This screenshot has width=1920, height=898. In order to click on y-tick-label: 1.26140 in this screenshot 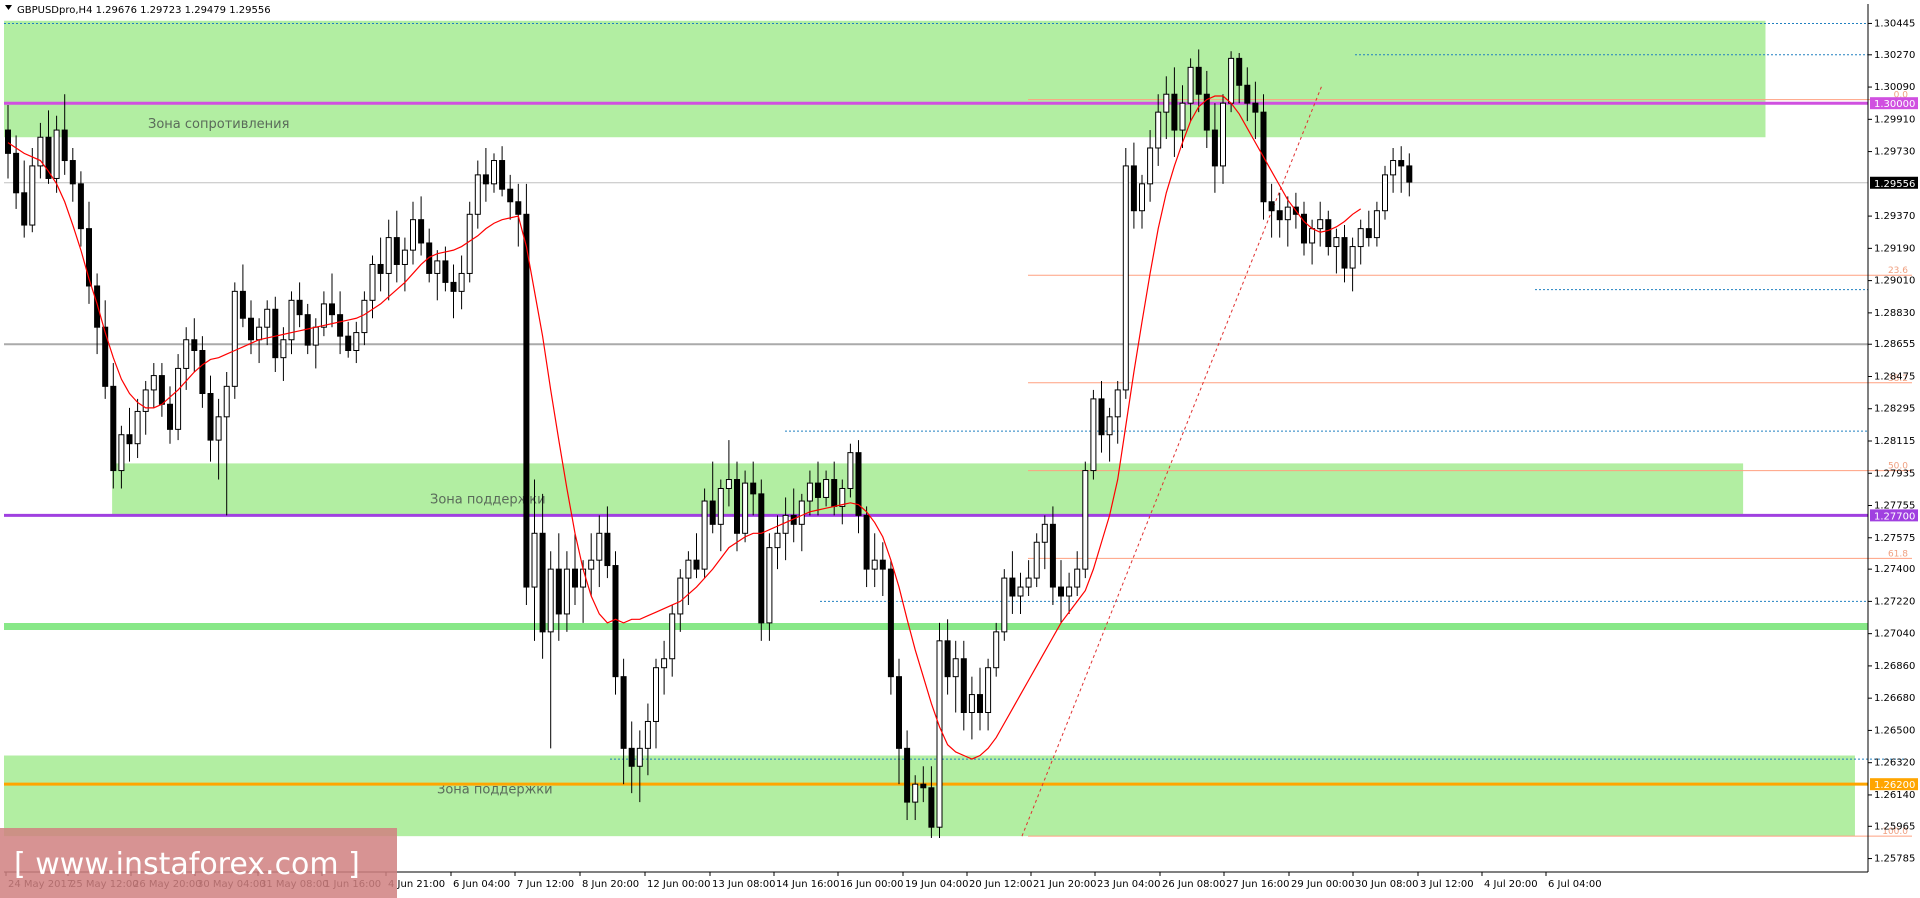, I will do `click(1894, 795)`.